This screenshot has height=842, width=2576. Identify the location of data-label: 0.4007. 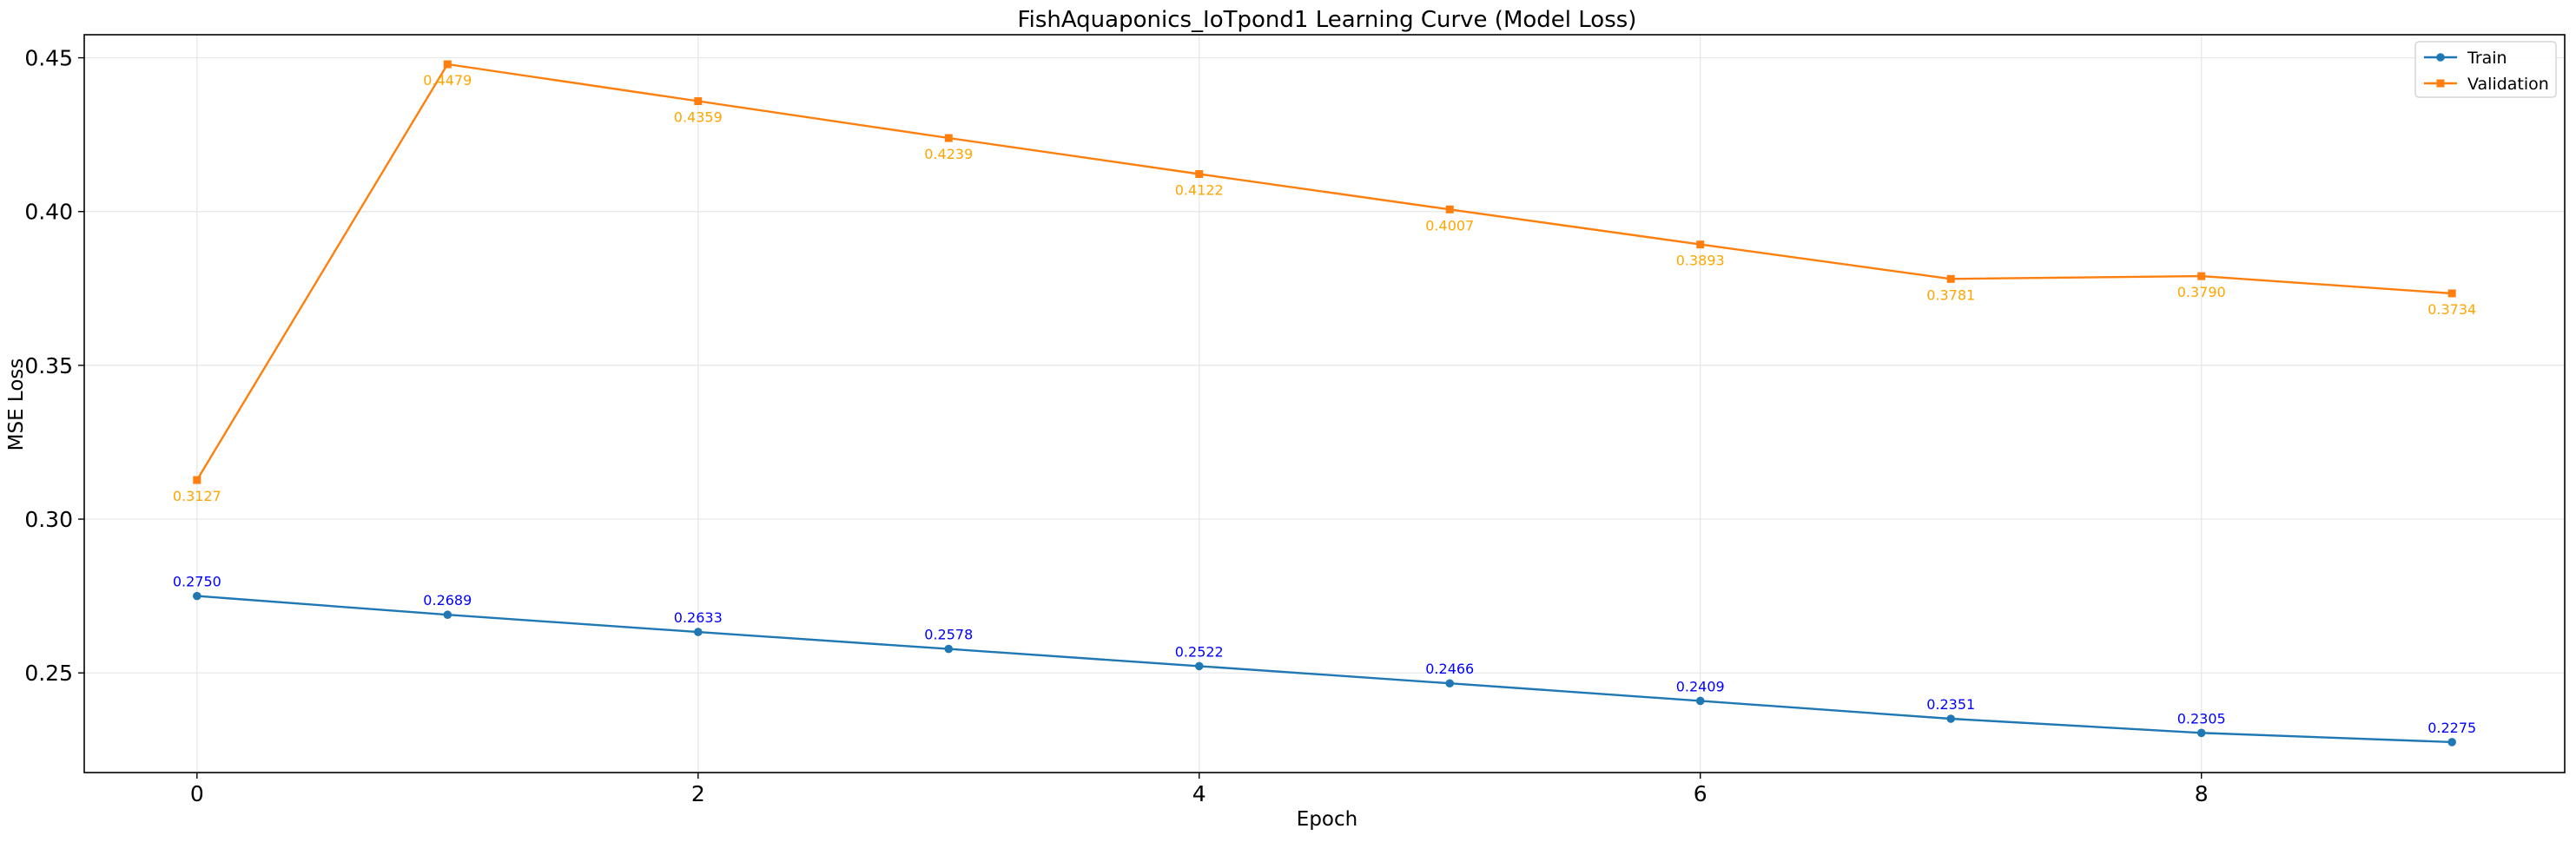
(1449, 225).